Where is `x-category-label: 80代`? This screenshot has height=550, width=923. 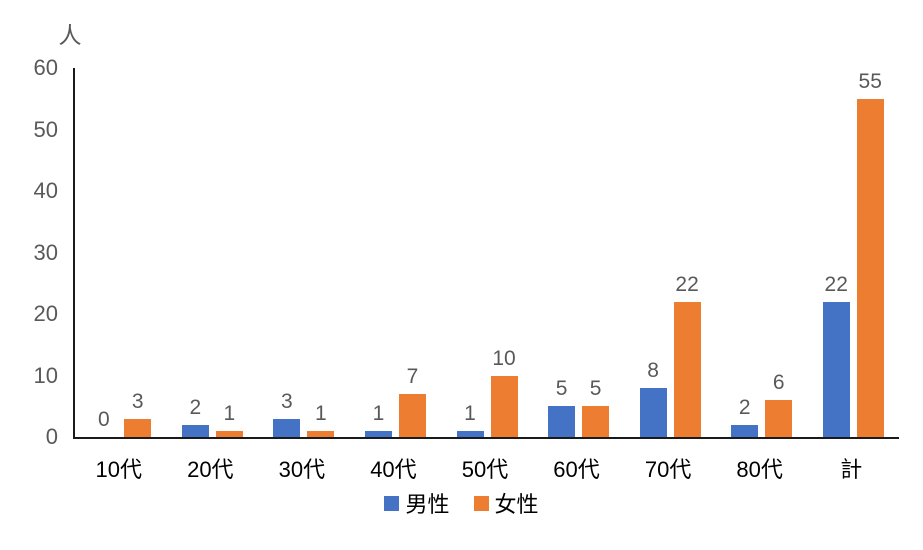
x-category-label: 80代 is located at coordinates (759, 469).